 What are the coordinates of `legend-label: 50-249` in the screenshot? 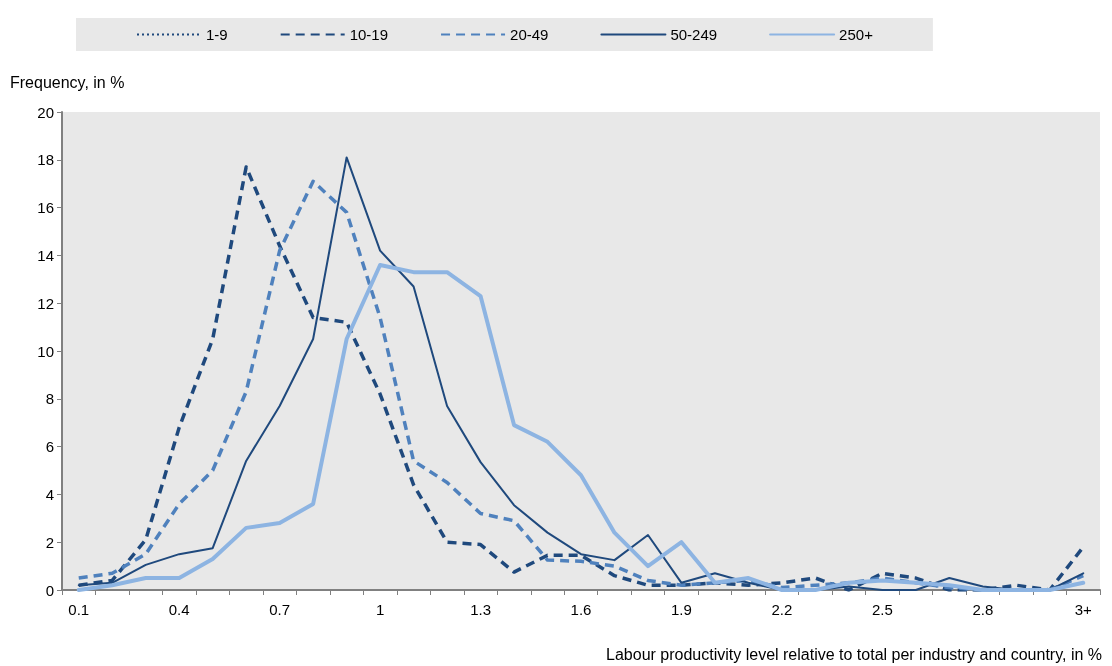 It's located at (694, 34).